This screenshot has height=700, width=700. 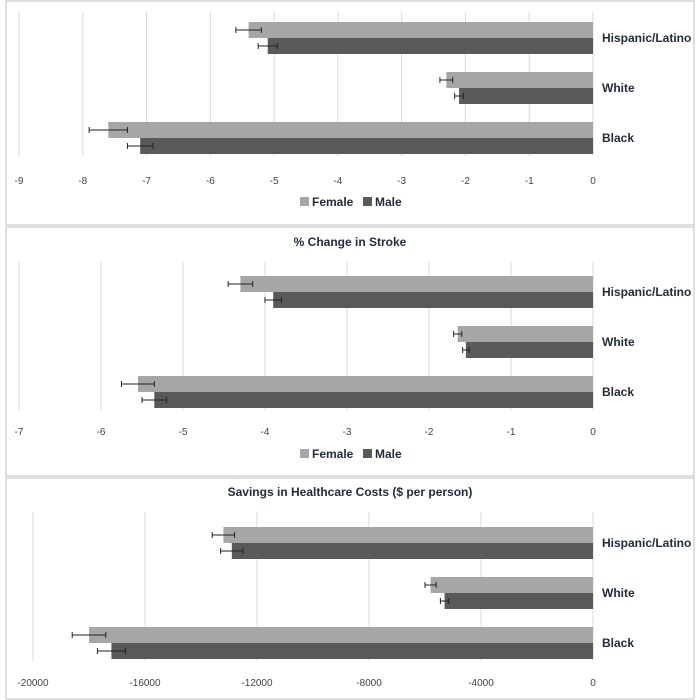 What do you see at coordinates (369, 683) in the screenshot?
I see `x-tick-label: -8000` at bounding box center [369, 683].